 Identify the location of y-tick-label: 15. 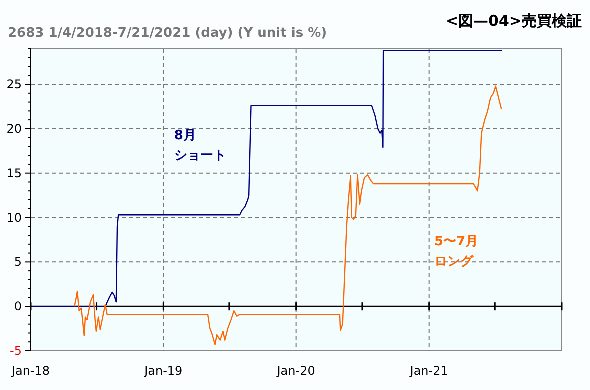
(14, 173).